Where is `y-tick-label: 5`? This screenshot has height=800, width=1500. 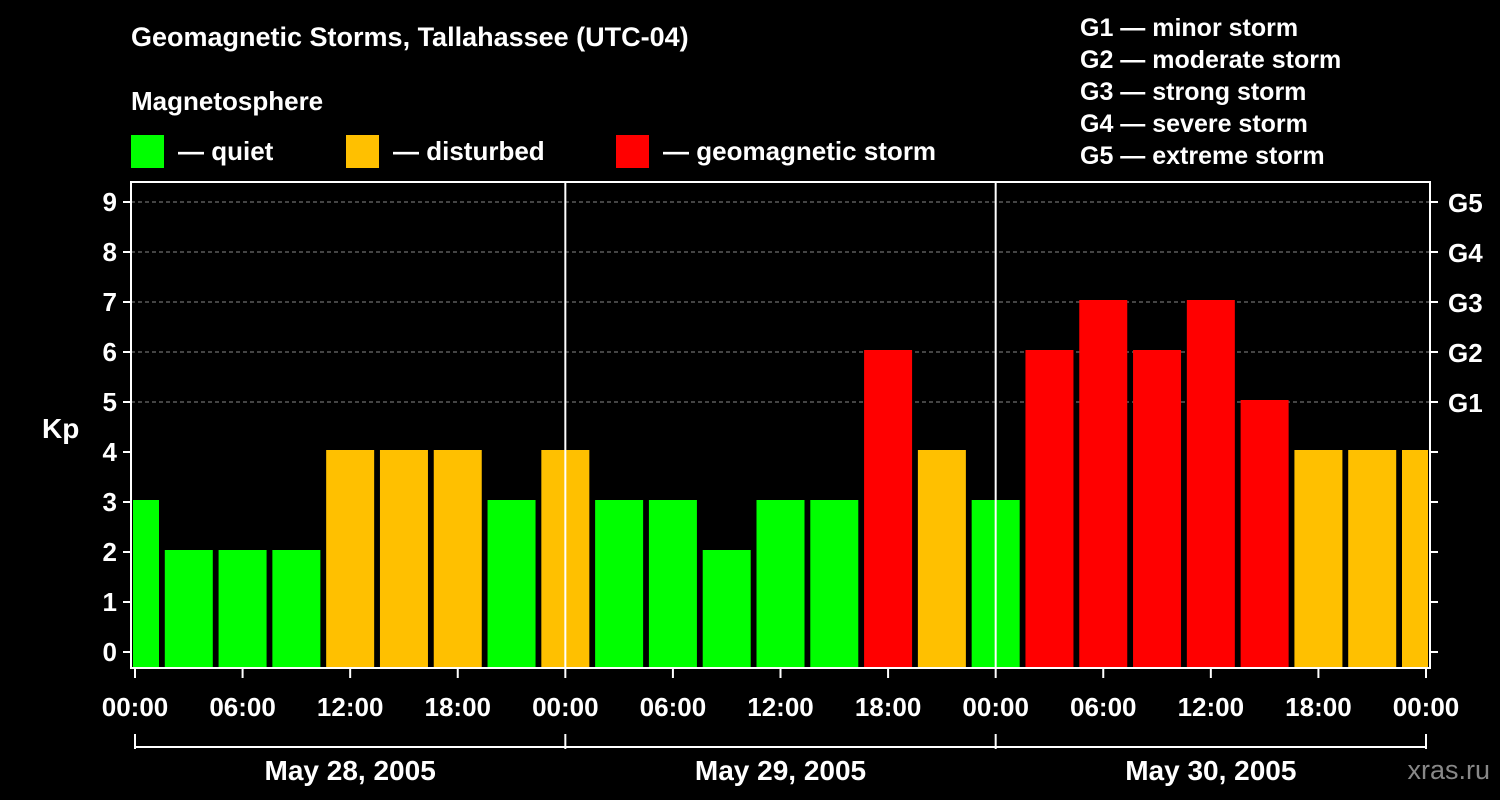
y-tick-label: 5 is located at coordinates (110, 402).